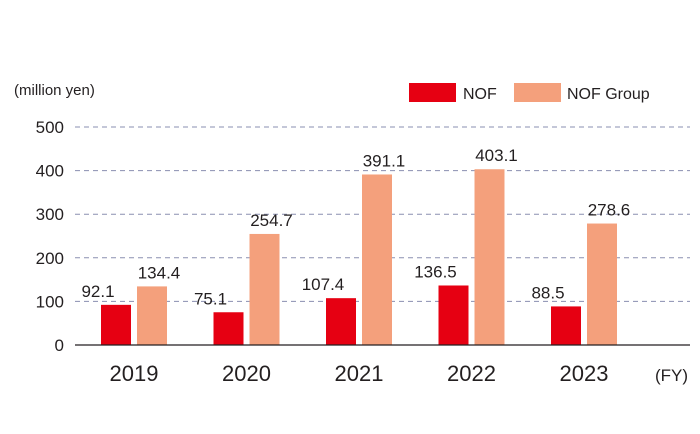 This screenshot has height=434, width=700. I want to click on x-tick-label: 2021, so click(359, 373).